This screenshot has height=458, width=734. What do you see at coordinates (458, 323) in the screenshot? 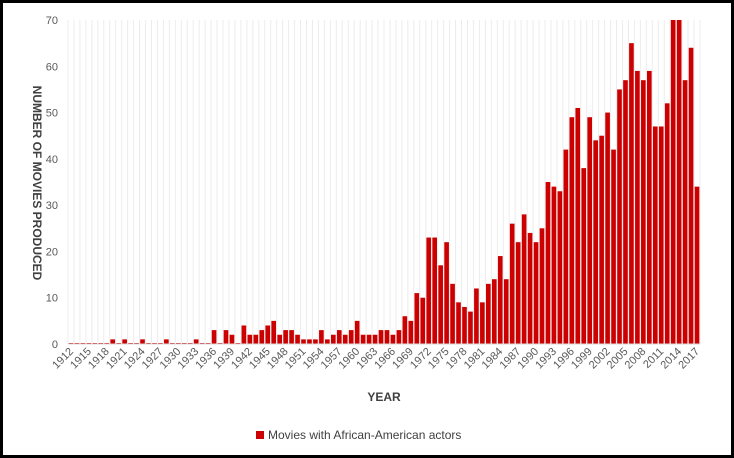
I see `bar-1977` at bounding box center [458, 323].